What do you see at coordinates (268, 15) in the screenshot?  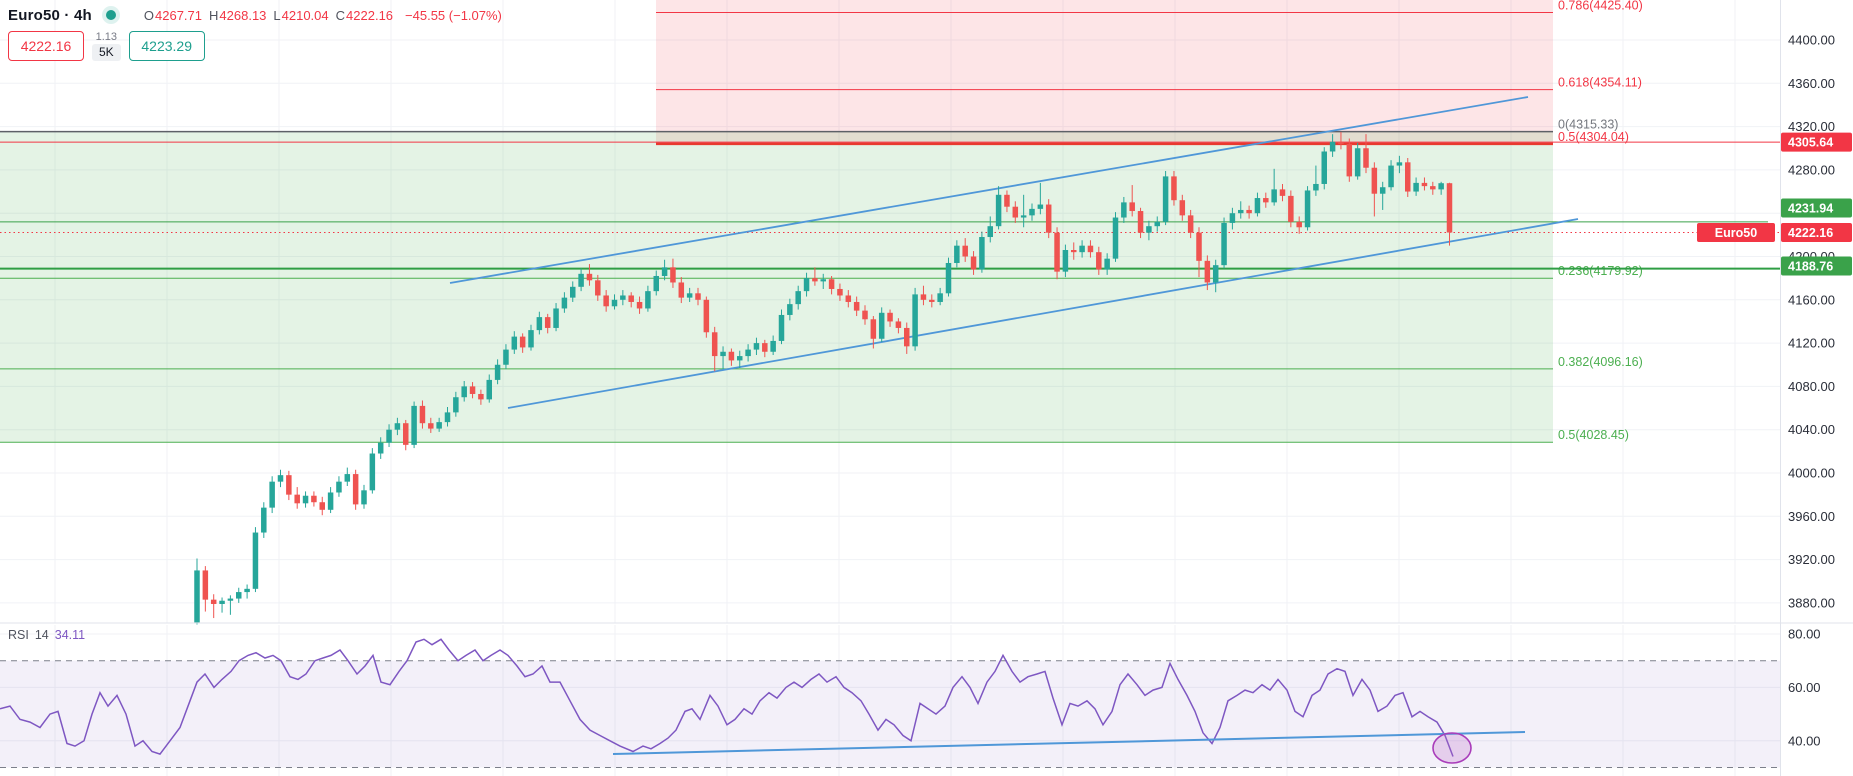 I see `ohlc-readout: O4267.71 H4268.13 L4210.04 C4222.16` at bounding box center [268, 15].